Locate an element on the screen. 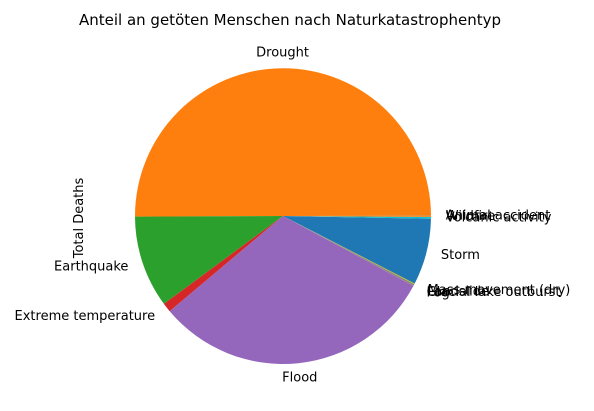 The height and width of the screenshot is (411, 594). pie-slice-landslide is located at coordinates (349, 251).